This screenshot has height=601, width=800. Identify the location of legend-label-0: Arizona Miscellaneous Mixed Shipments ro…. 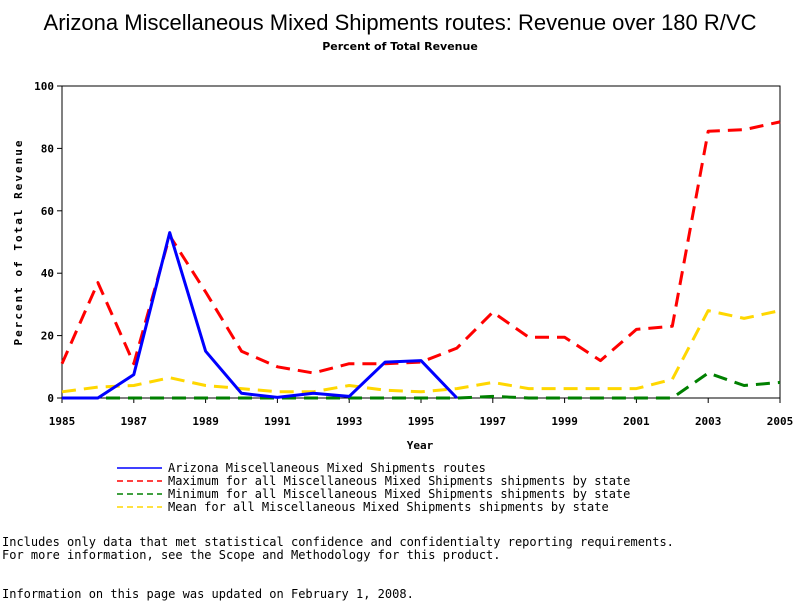
(327, 468).